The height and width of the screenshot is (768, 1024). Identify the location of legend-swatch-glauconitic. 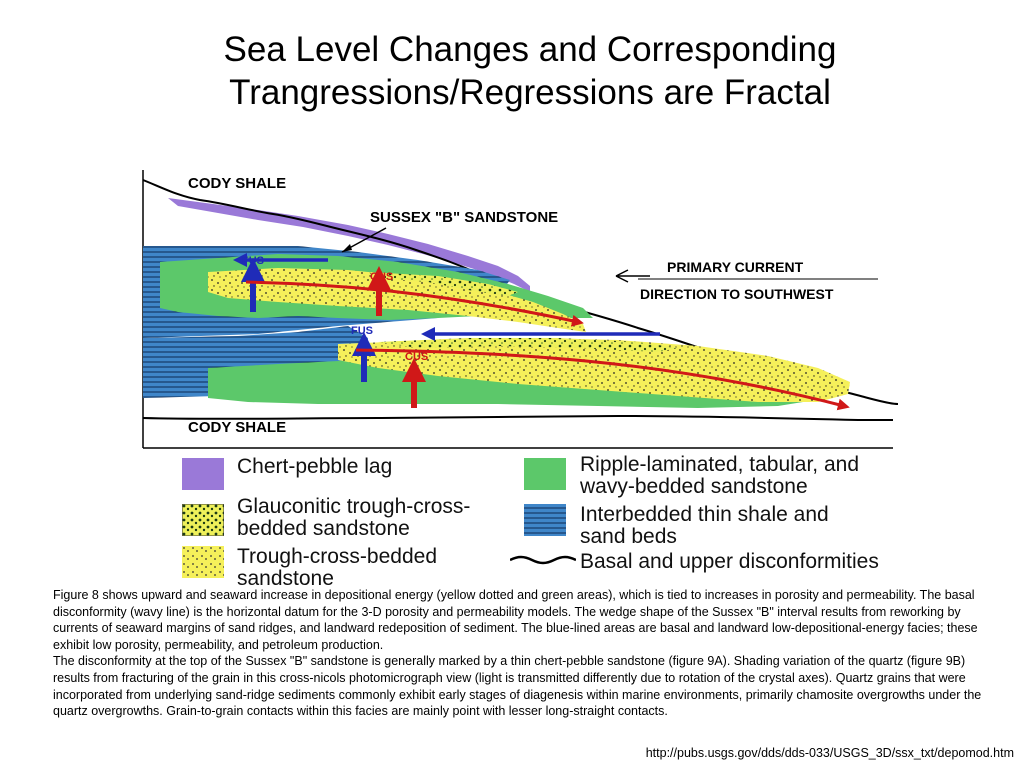
(203, 520).